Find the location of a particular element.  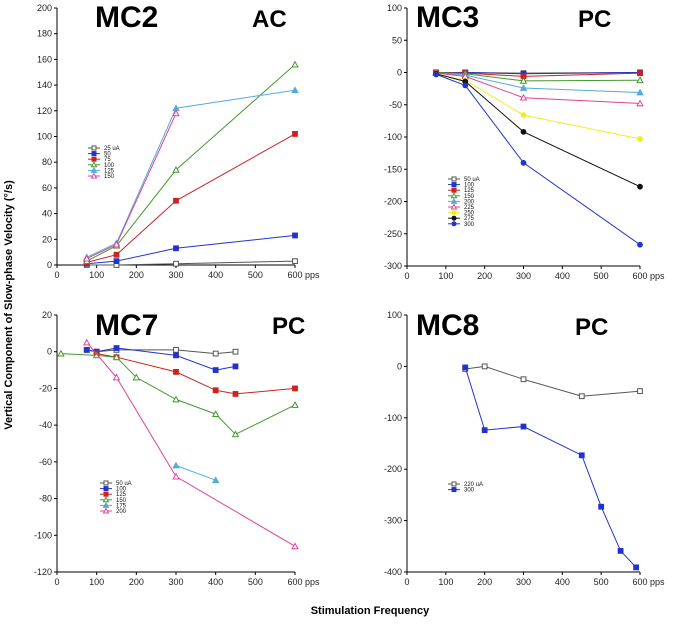

mc3-legend-label-225: 225 is located at coordinates (469, 208).